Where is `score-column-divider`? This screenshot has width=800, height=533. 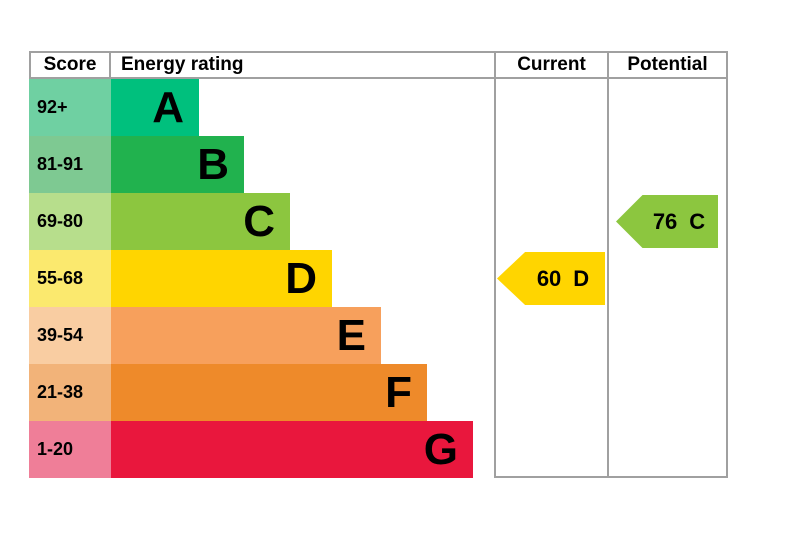
score-column-divider is located at coordinates (110, 65).